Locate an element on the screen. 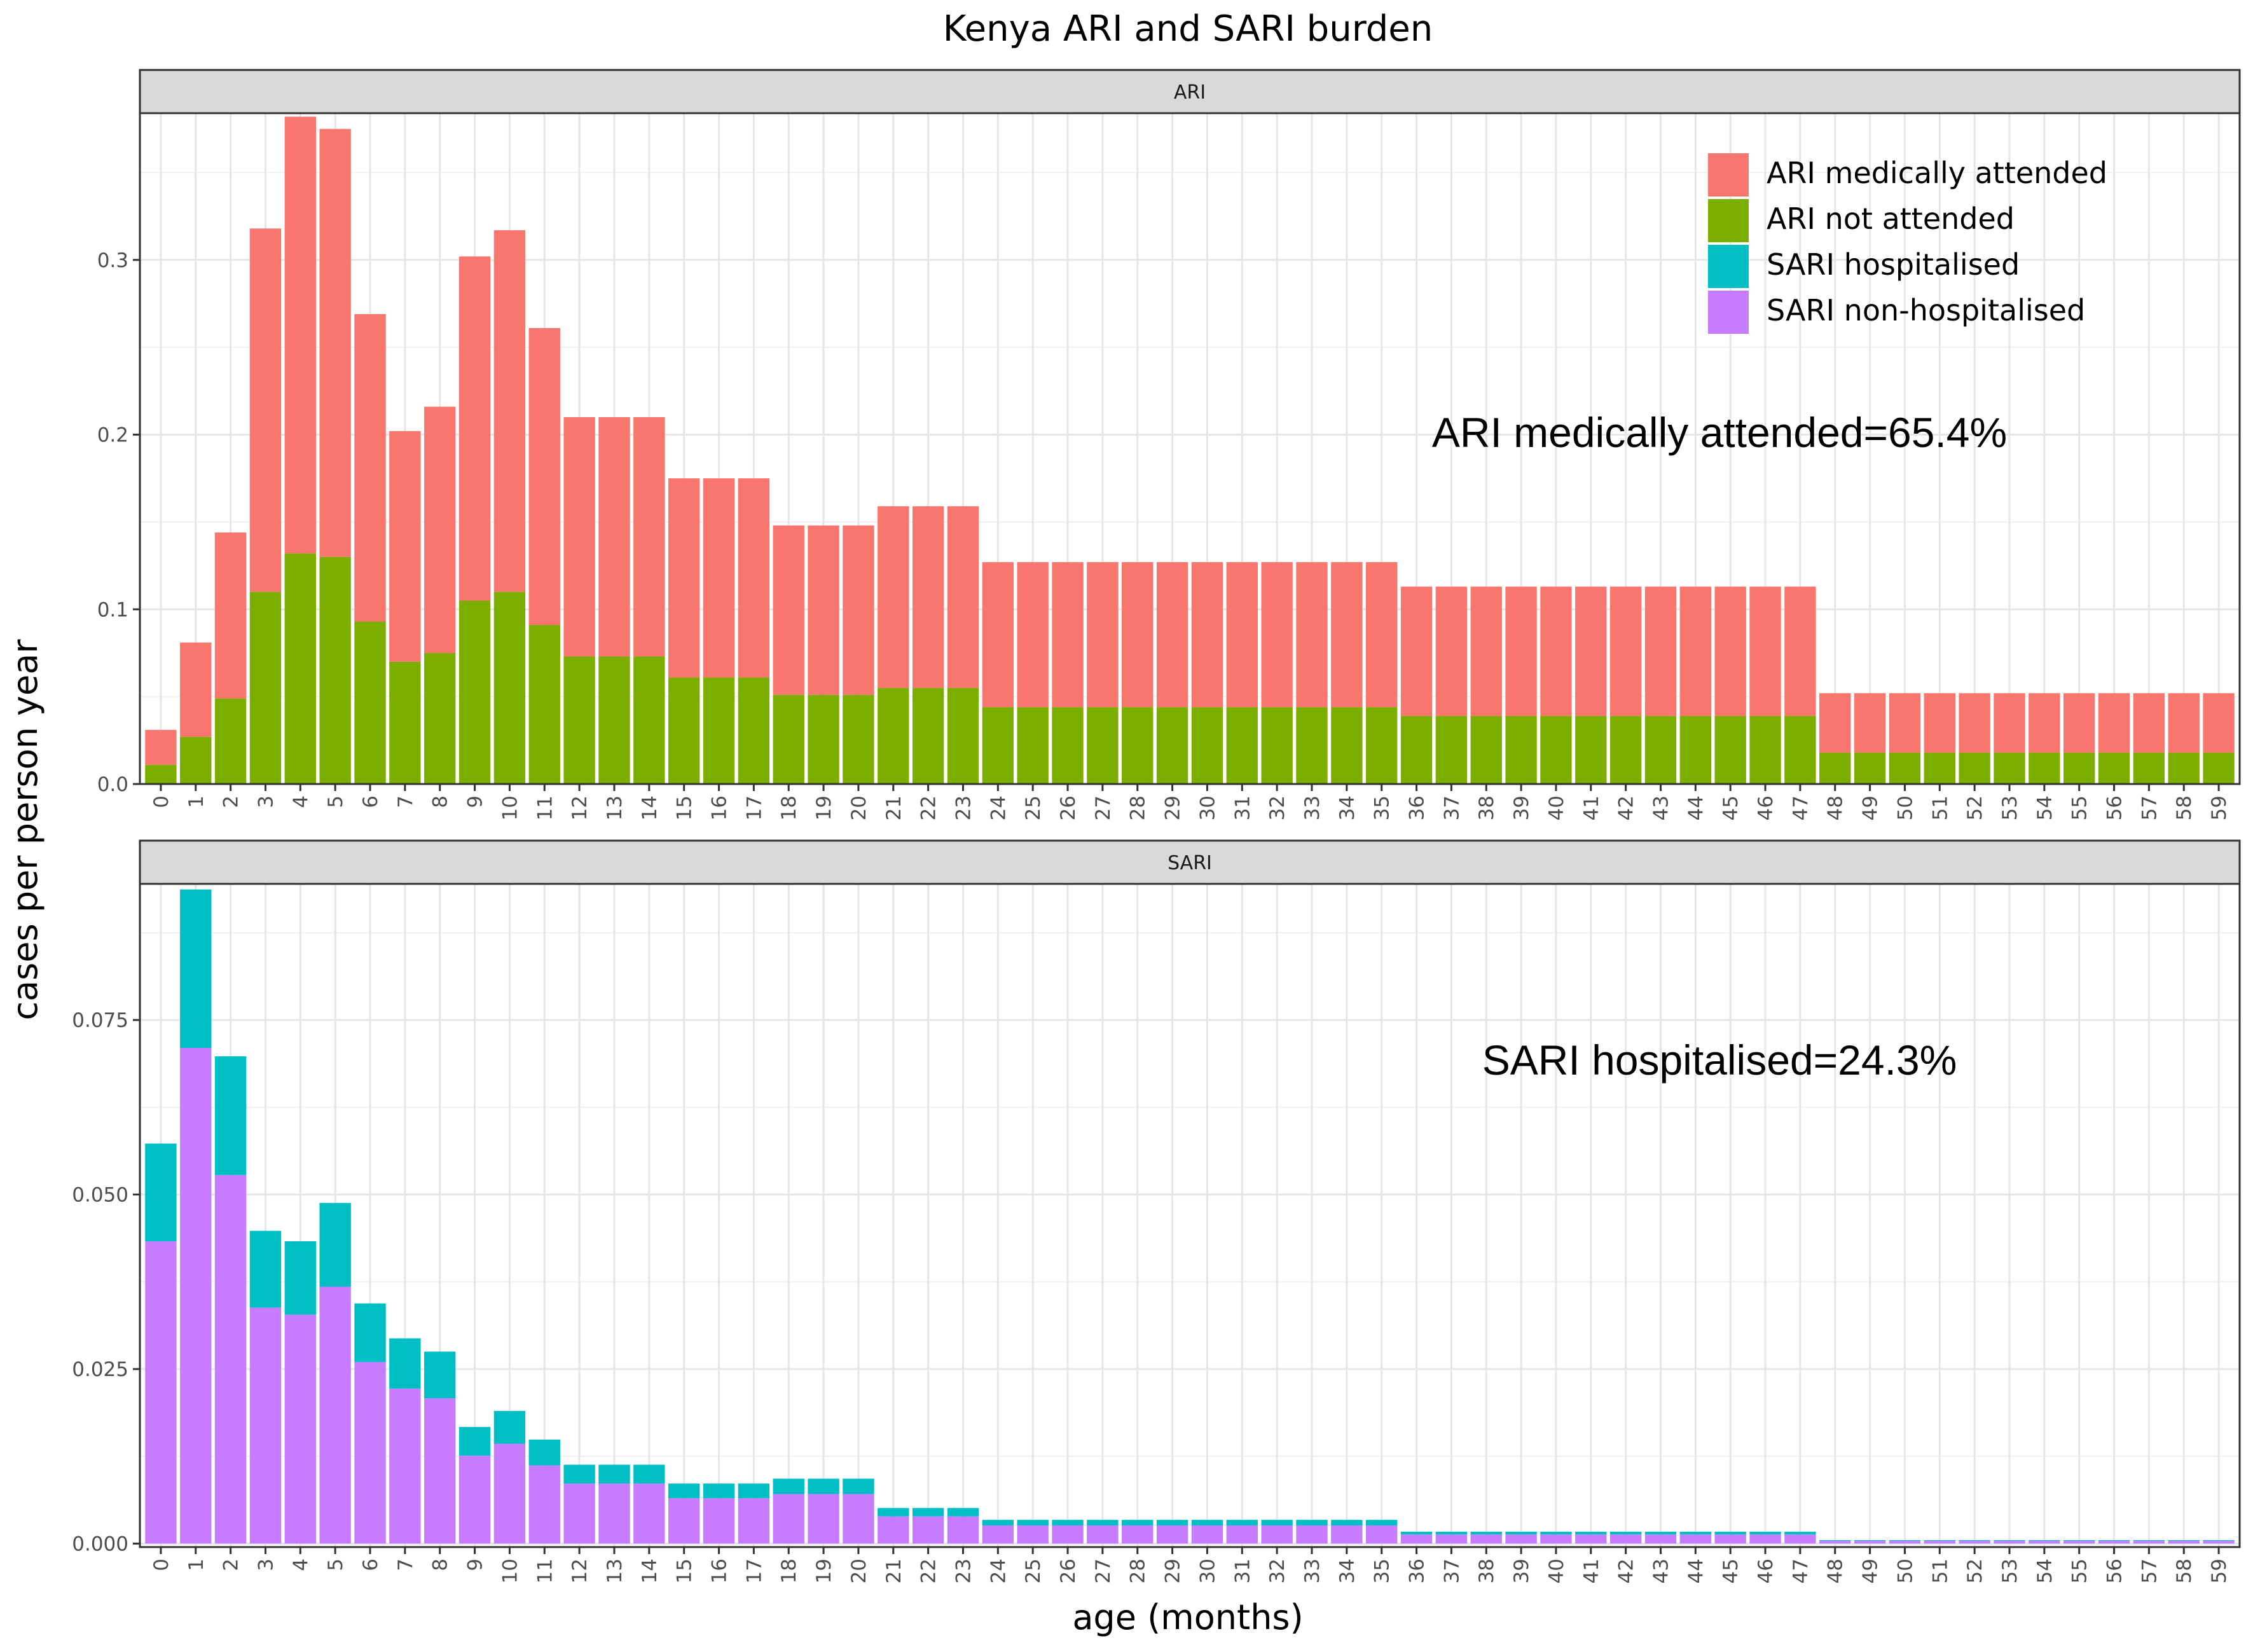 The height and width of the screenshot is (1652, 2253). x-tick-label: 38 is located at coordinates (1486, 808).